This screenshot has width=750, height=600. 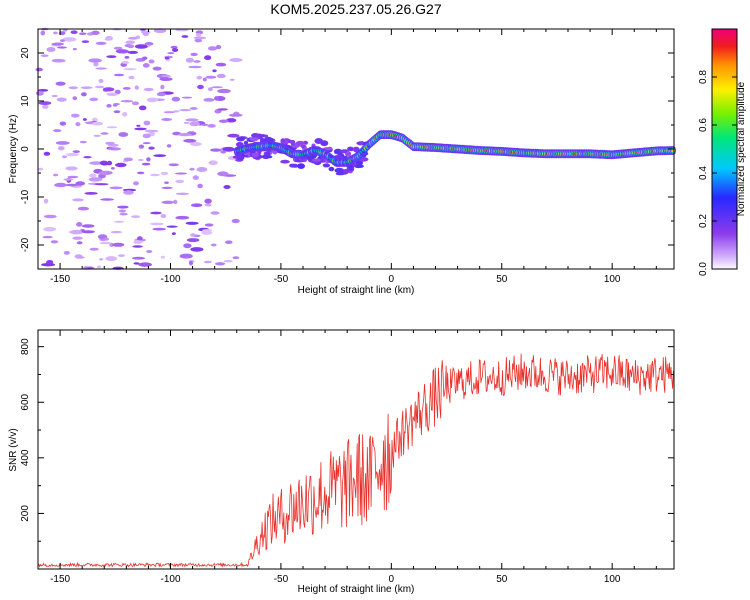 I want to click on spectrogram-y-tick-label: -20, so click(x=25, y=244).